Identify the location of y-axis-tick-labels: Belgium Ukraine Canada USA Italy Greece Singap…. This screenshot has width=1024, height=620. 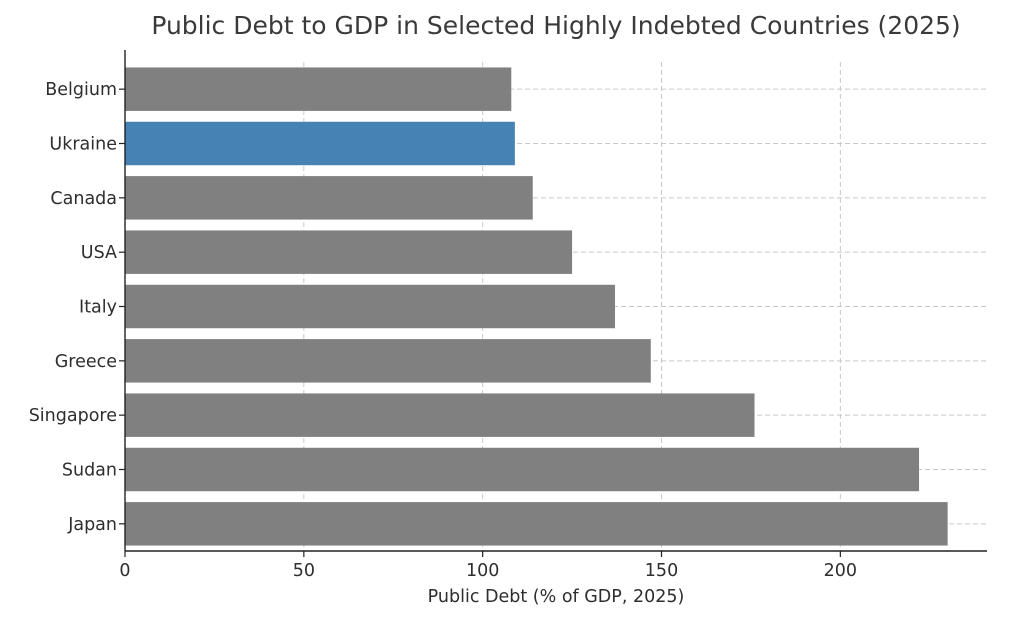
(77, 307).